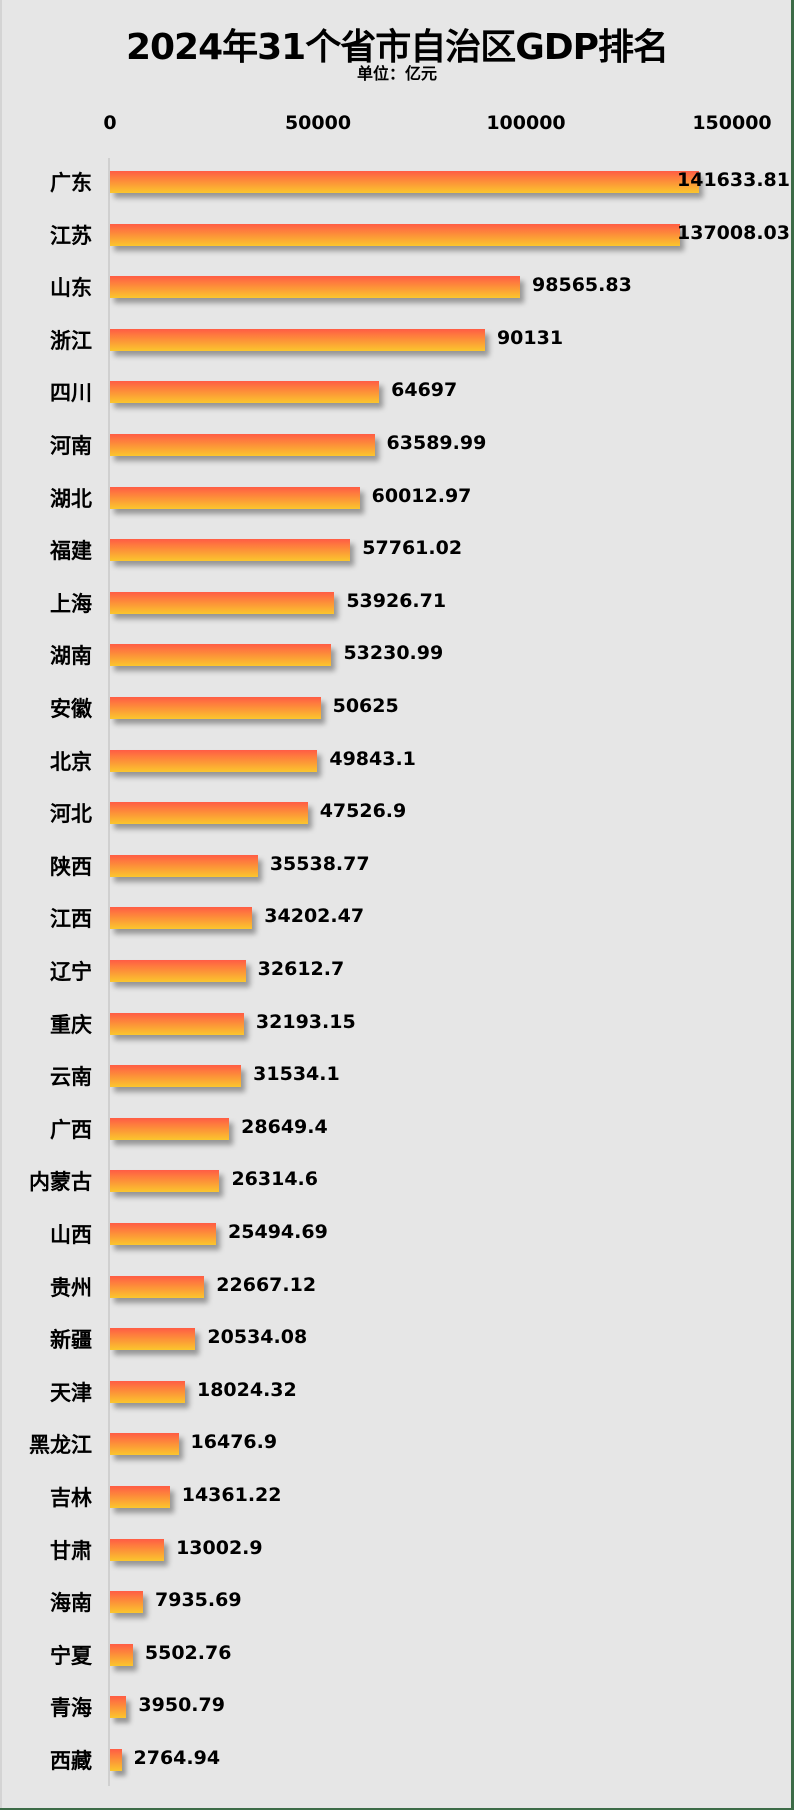 The width and height of the screenshot is (794, 1810). Describe the element at coordinates (530, 337) in the screenshot. I see `value-label: 90131` at that location.